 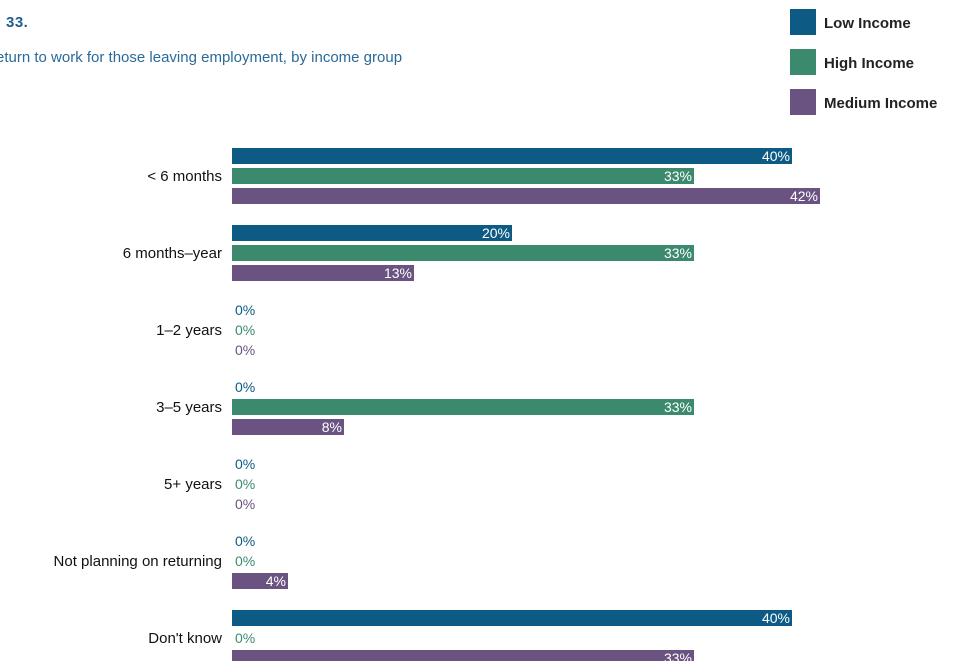 I want to click on category-label: < 6 months, so click(x=184, y=176).